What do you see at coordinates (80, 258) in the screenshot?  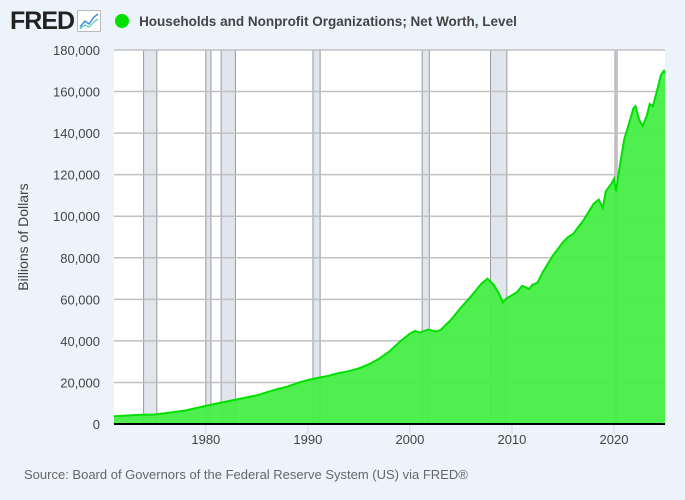 I see `y-tick-label: 80,000` at bounding box center [80, 258].